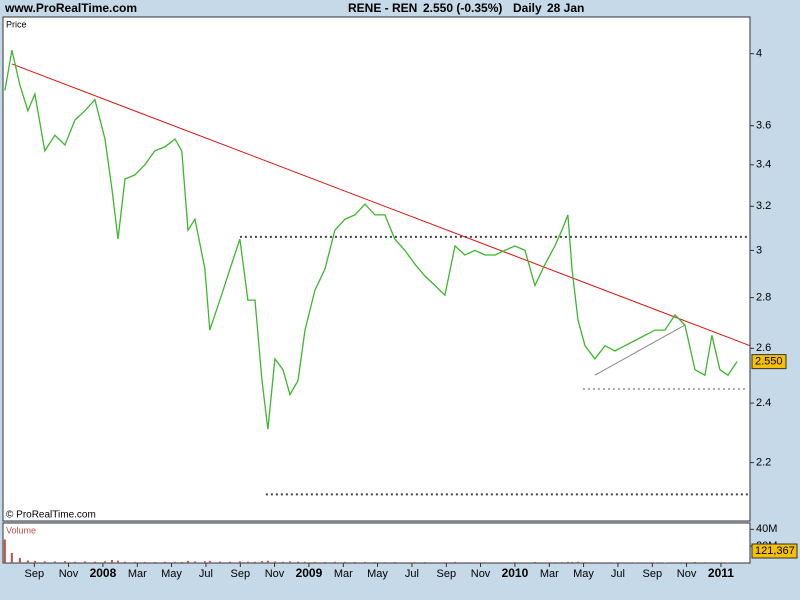 This screenshot has height=600, width=800. Describe the element at coordinates (382, 8) in the screenshot. I see `instrument: RENE - REN` at that location.